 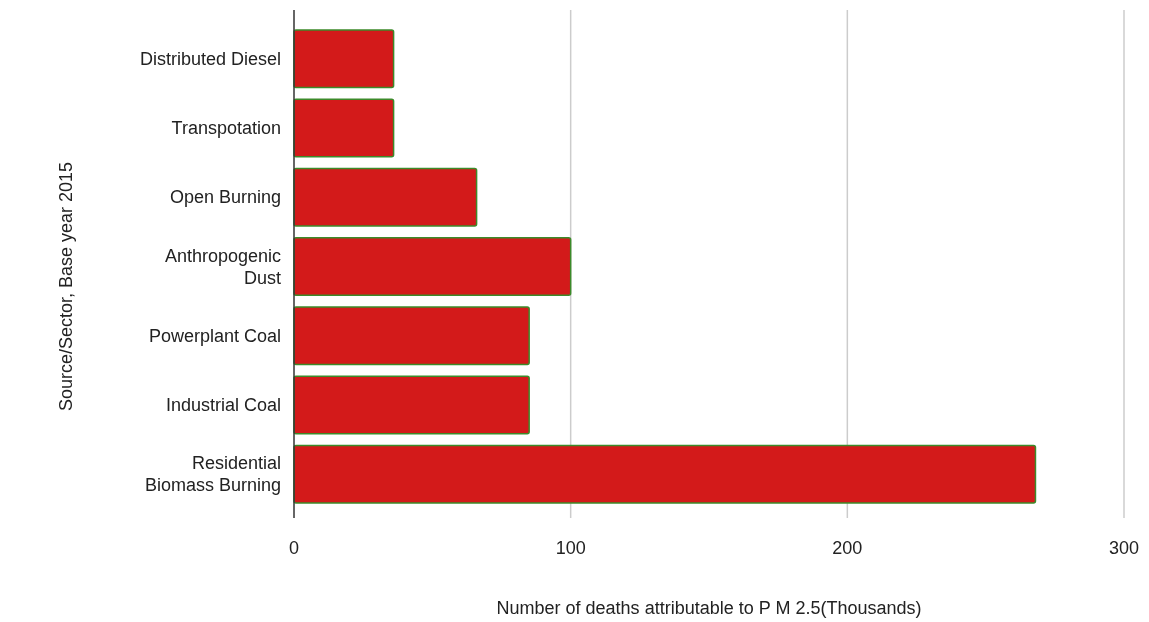 What do you see at coordinates (223, 405) in the screenshot?
I see `y-tick-label: Industrial Coal` at bounding box center [223, 405].